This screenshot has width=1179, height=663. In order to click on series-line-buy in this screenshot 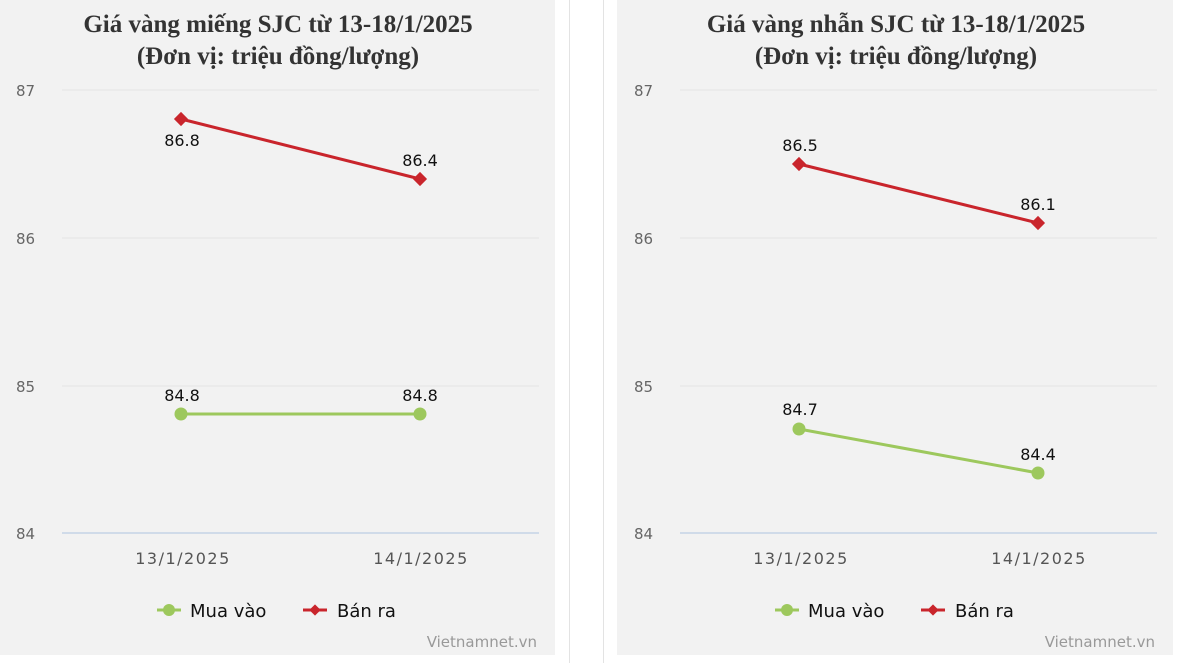, I will do `click(918, 451)`.